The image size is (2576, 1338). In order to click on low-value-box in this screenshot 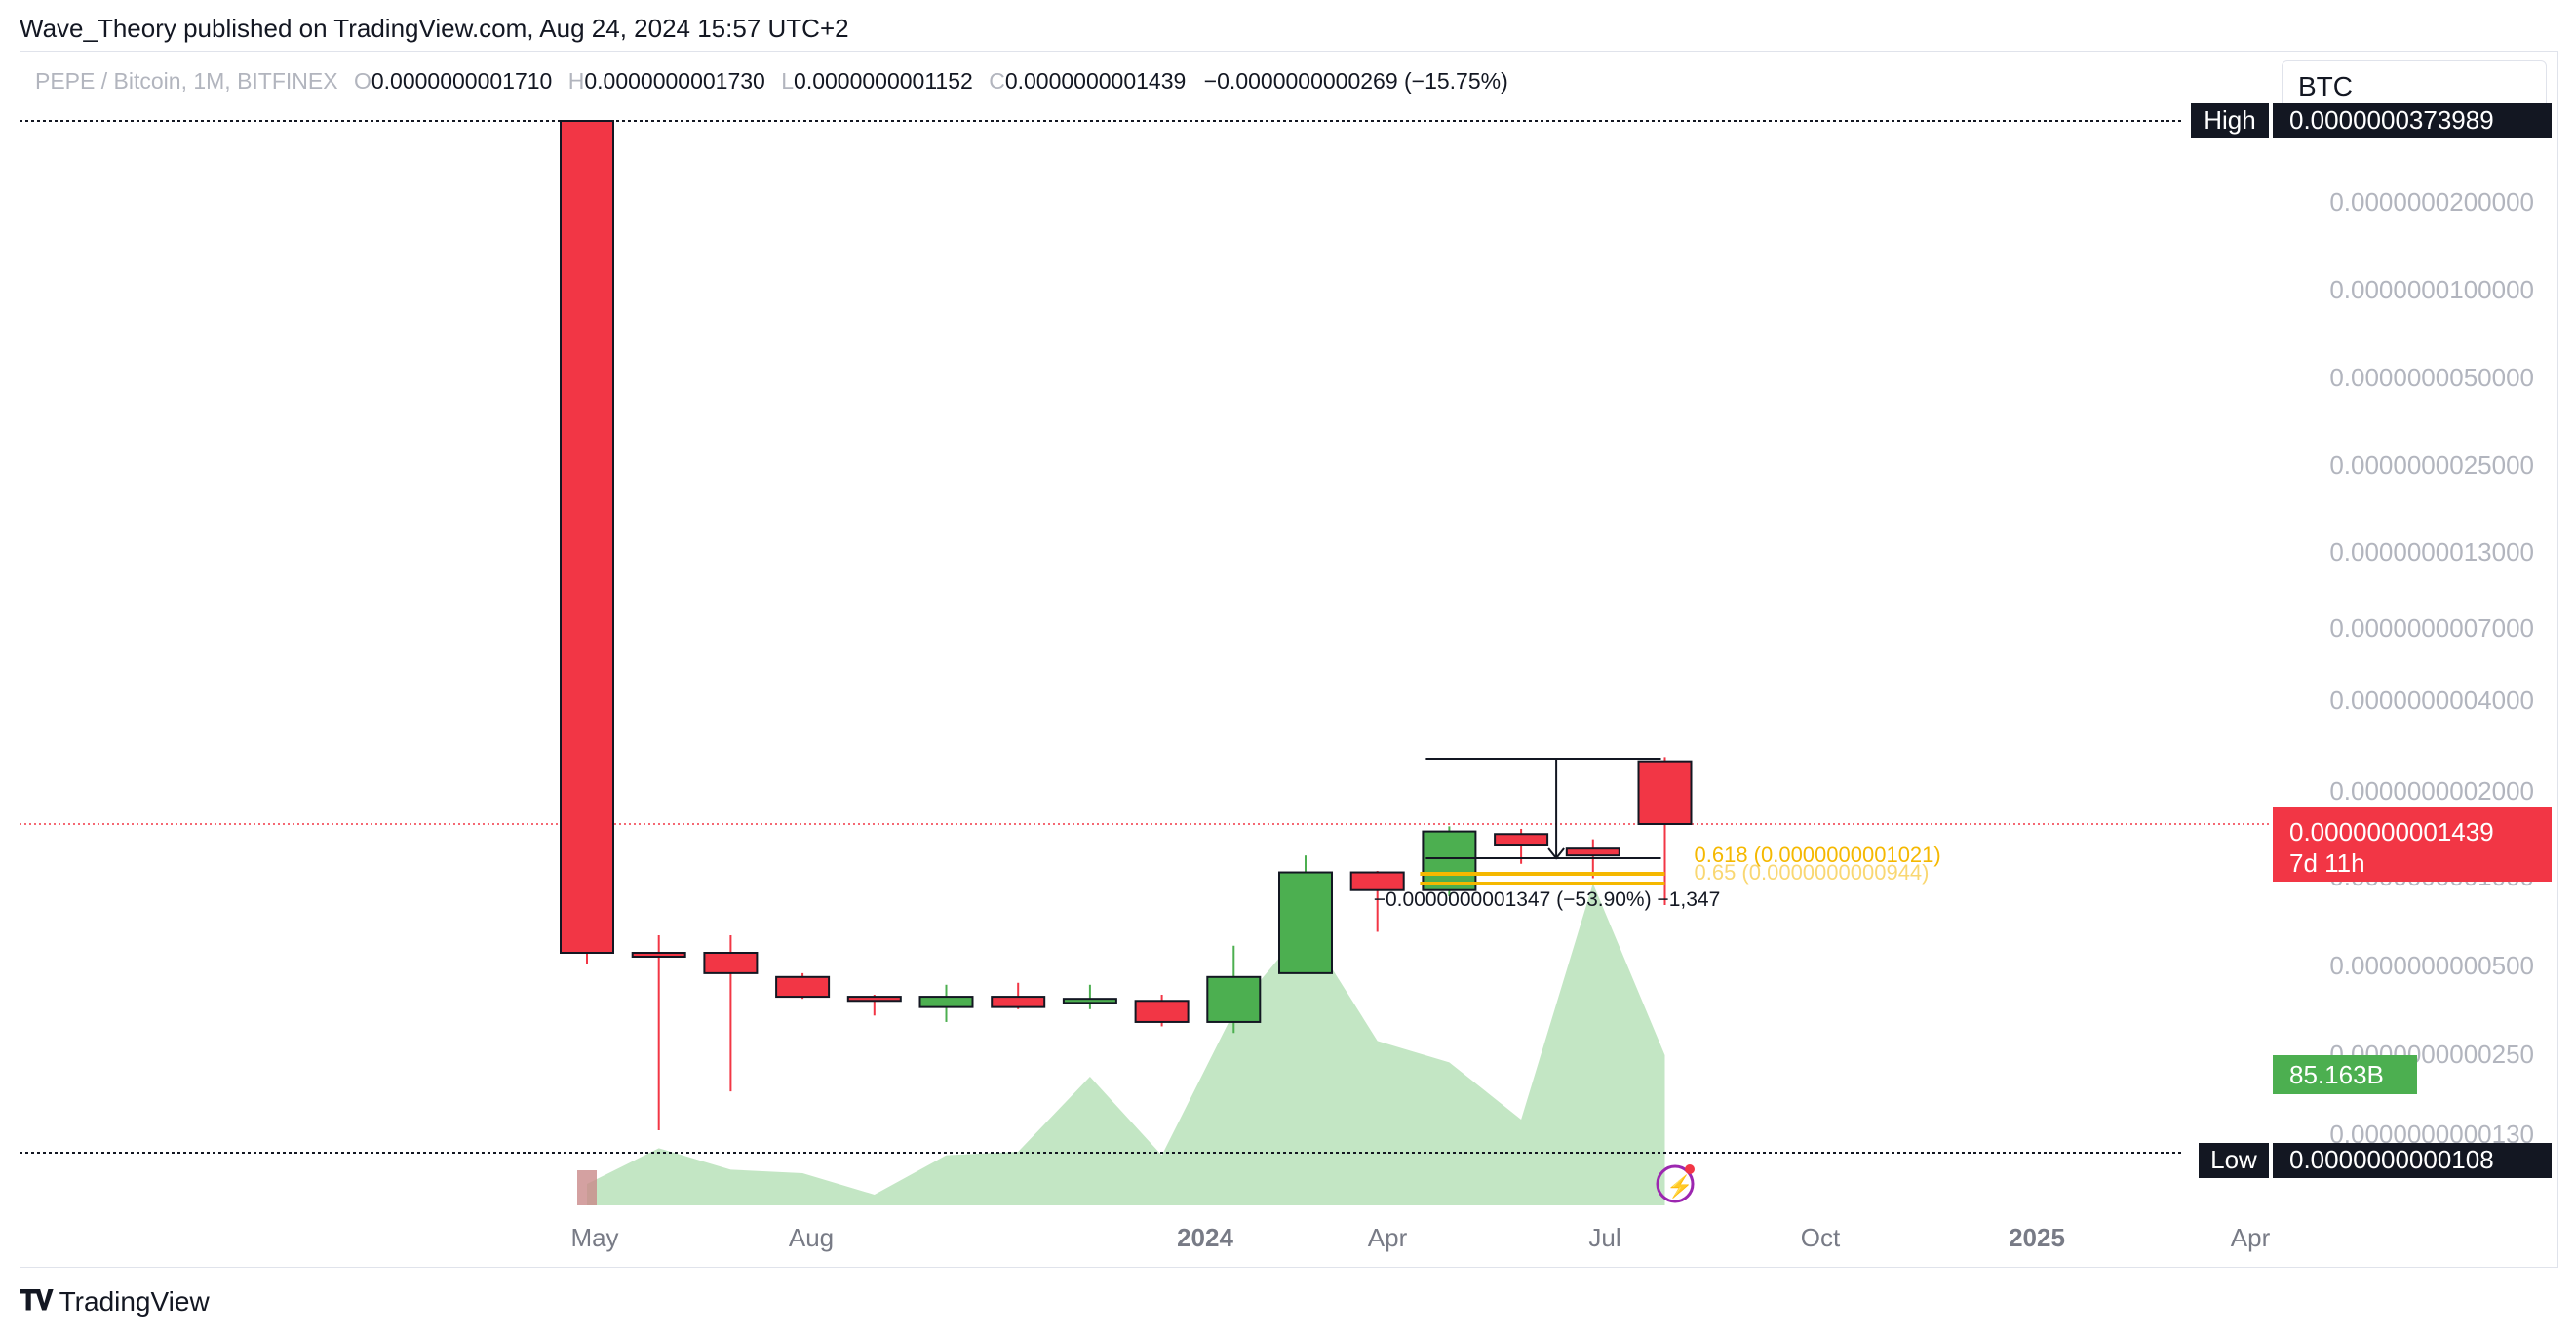, I will do `click(2412, 1160)`.